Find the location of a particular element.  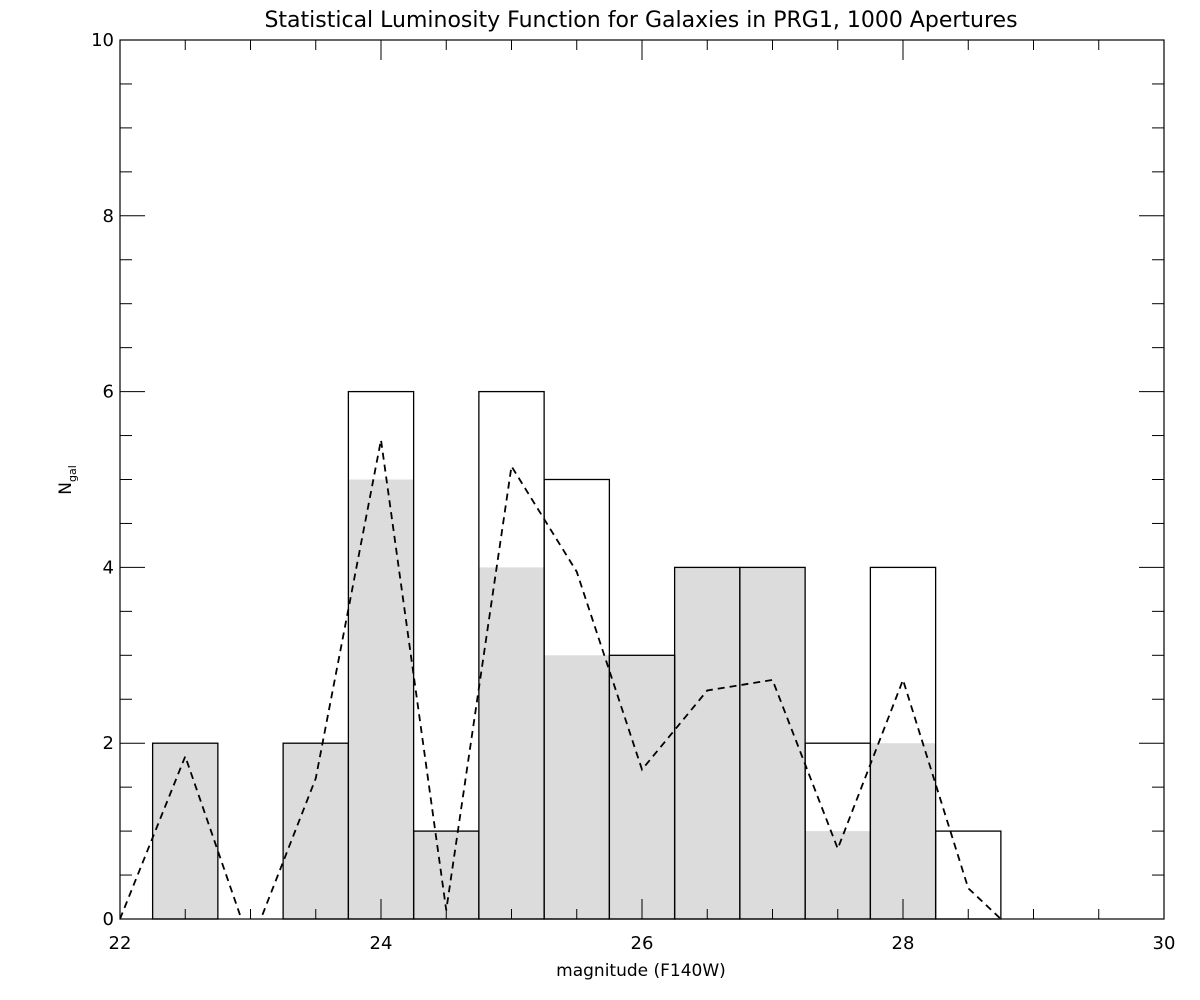

x-tick-label: 26 is located at coordinates (642, 943).